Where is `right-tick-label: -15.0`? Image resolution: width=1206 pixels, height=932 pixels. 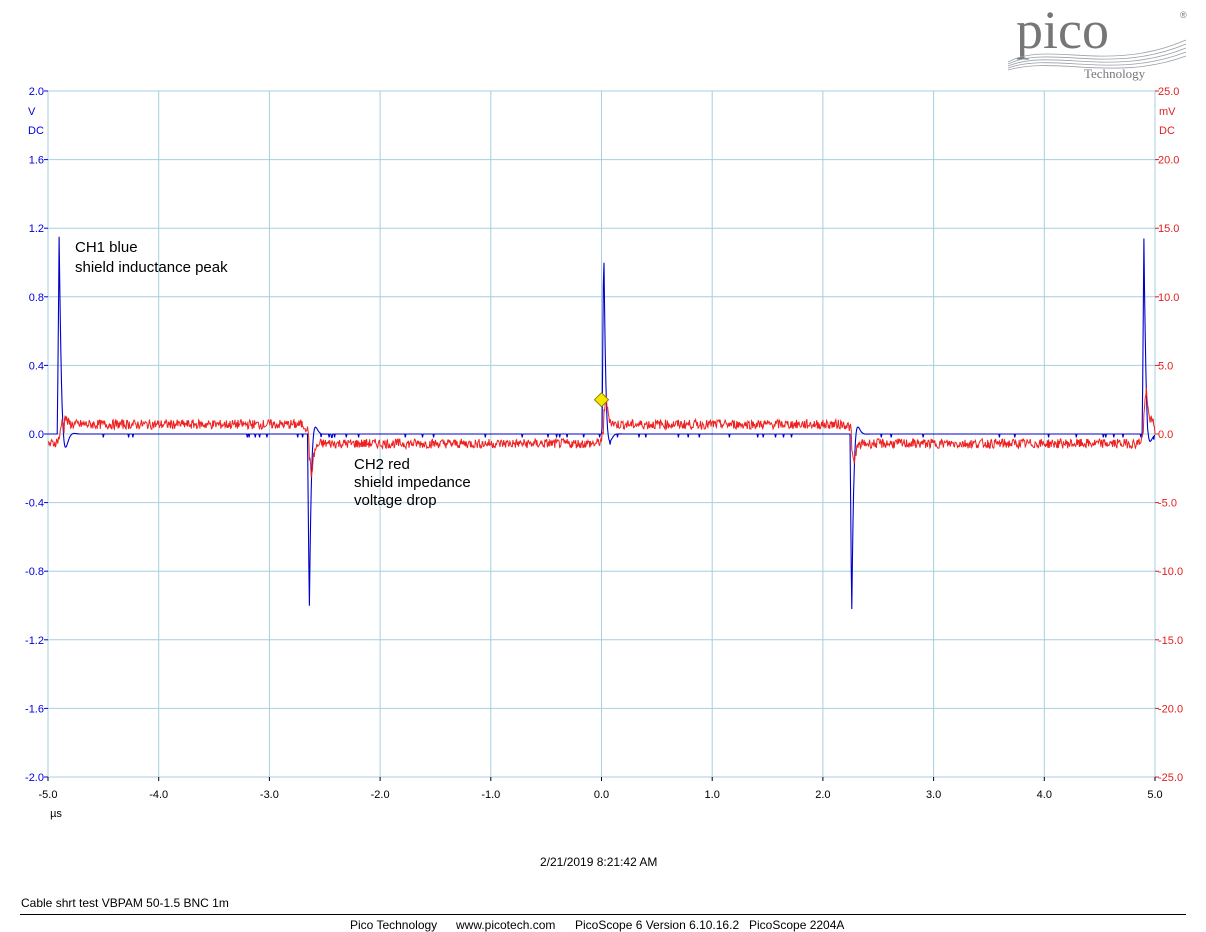
right-tick-label: -15.0 is located at coordinates (1170, 641).